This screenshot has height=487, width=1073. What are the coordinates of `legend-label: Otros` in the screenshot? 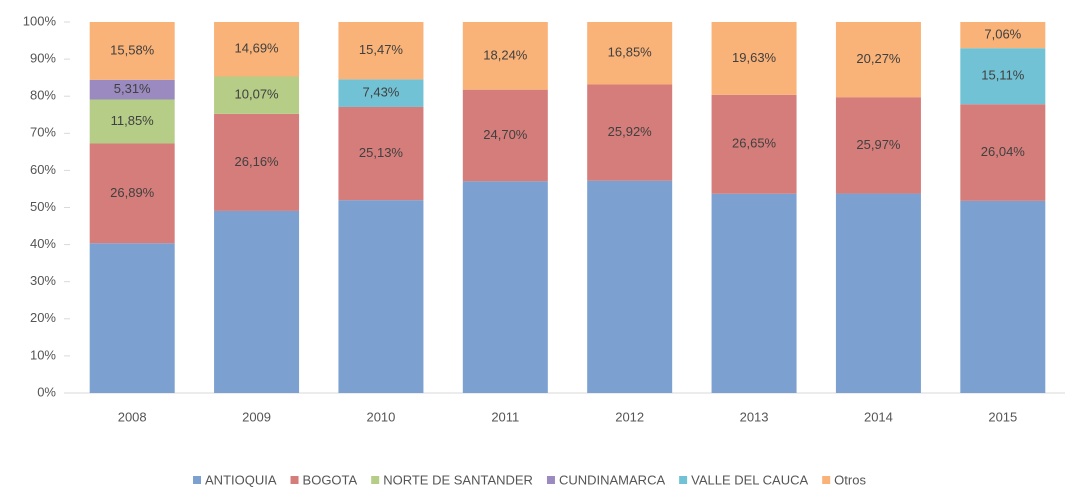 It's located at (850, 479).